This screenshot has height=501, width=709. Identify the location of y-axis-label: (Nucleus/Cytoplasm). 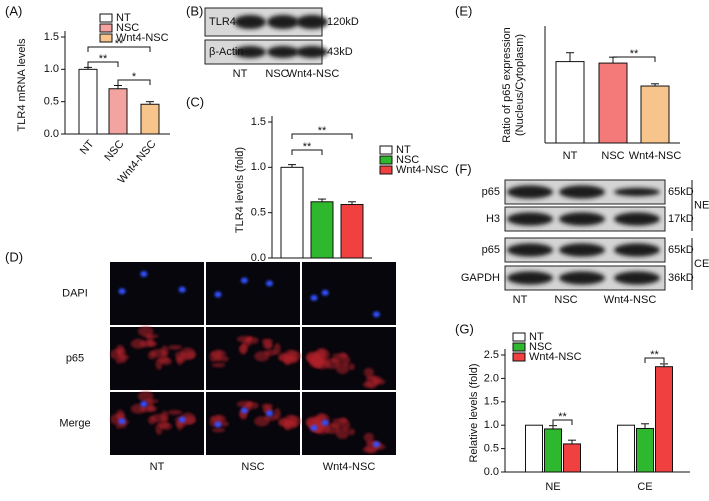
(520, 85).